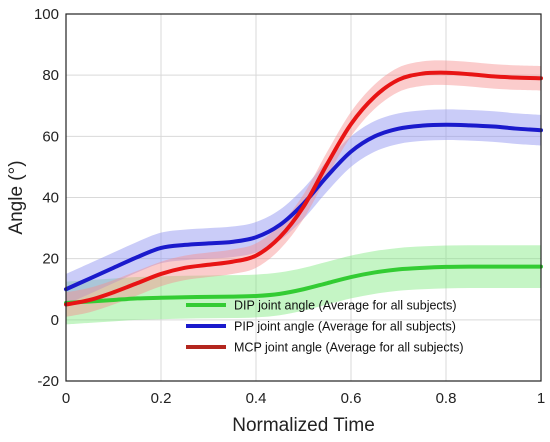  Describe the element at coordinates (161, 398) in the screenshot. I see `x-tick-label: 0.2` at that location.